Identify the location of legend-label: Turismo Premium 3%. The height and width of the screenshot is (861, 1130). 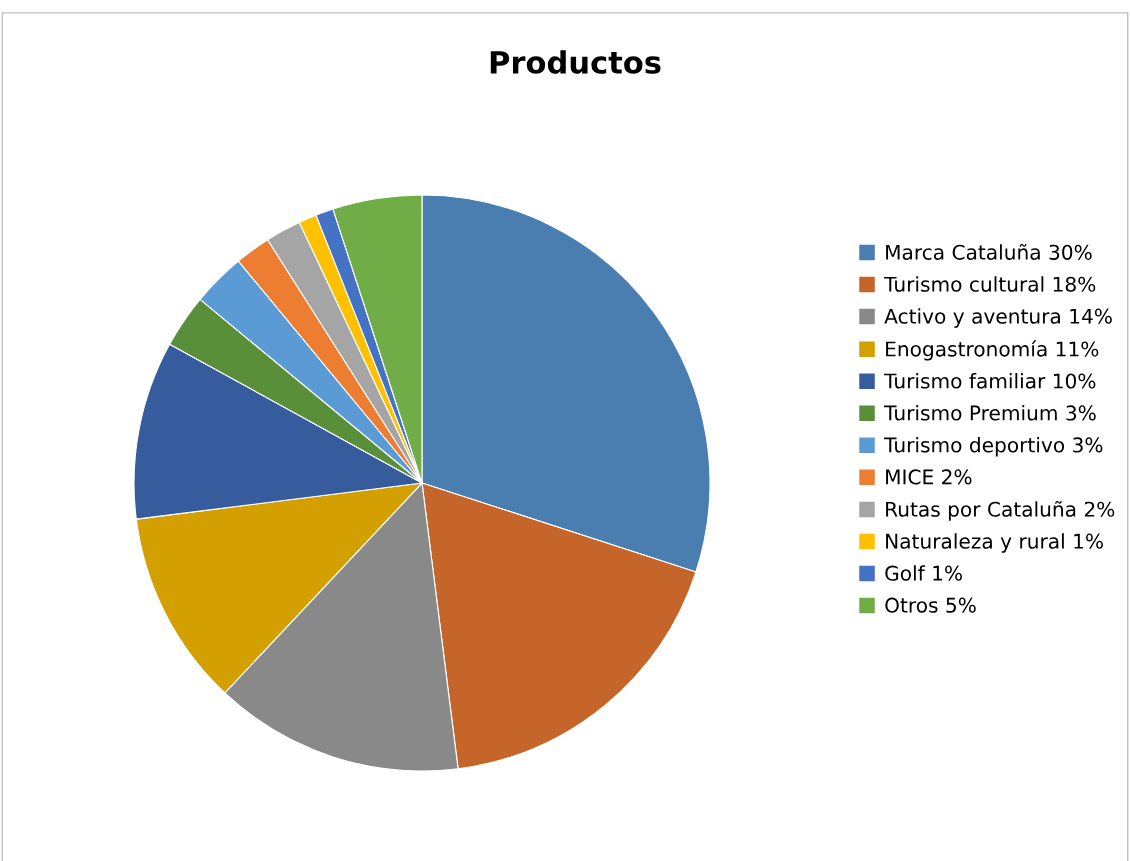
(990, 413).